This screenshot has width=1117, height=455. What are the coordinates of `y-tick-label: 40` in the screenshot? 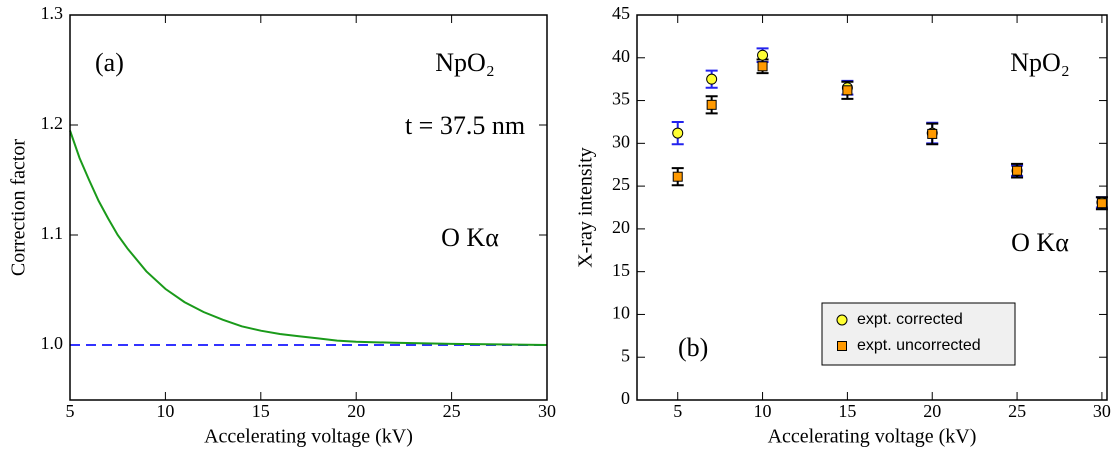 It's located at (621, 56).